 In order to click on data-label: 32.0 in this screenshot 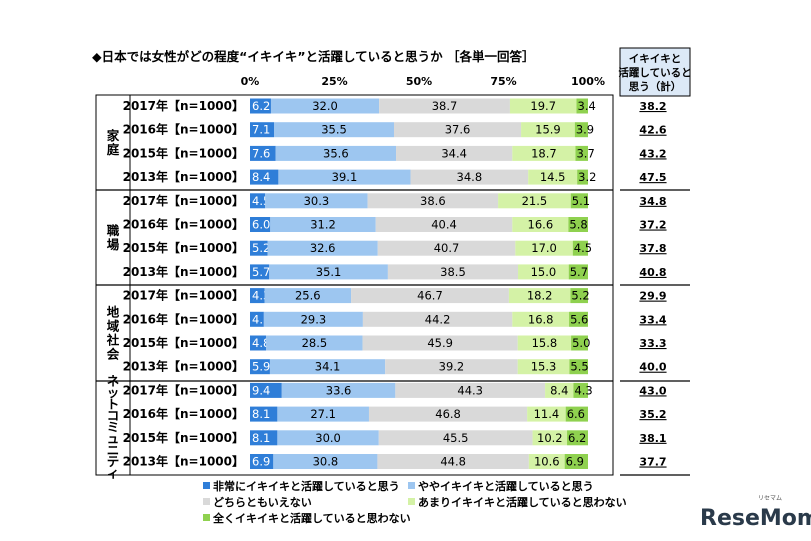, I will do `click(325, 106)`.